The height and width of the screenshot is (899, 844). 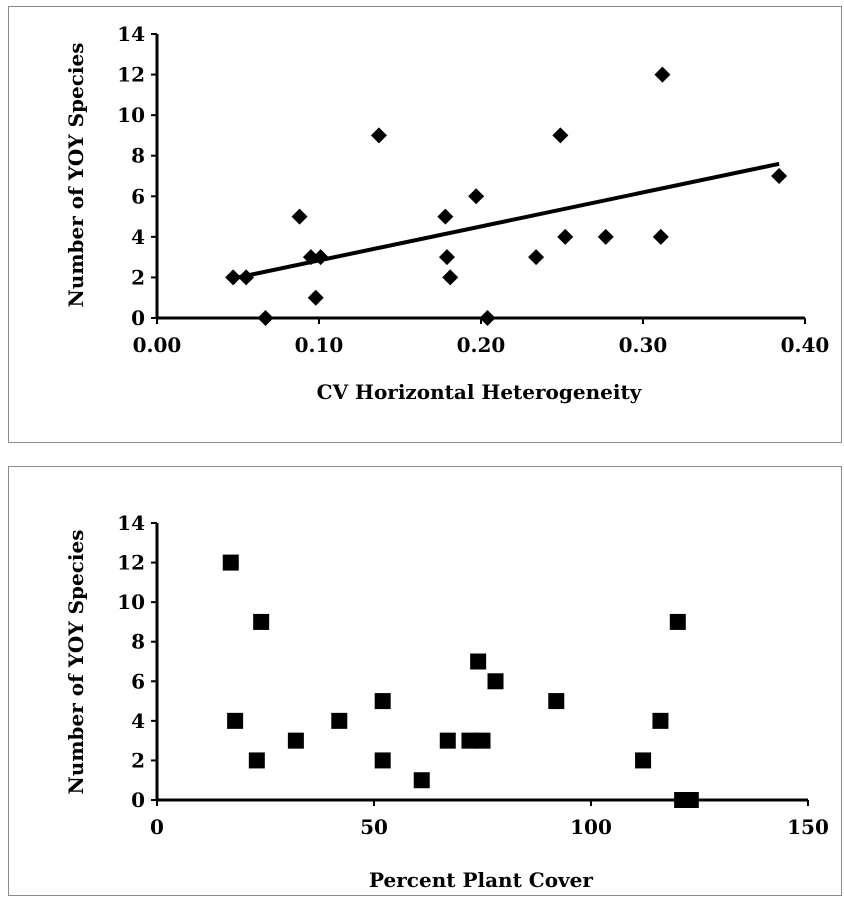 What do you see at coordinates (131, 563) in the screenshot?
I see `chart2-y-tick-label: 12` at bounding box center [131, 563].